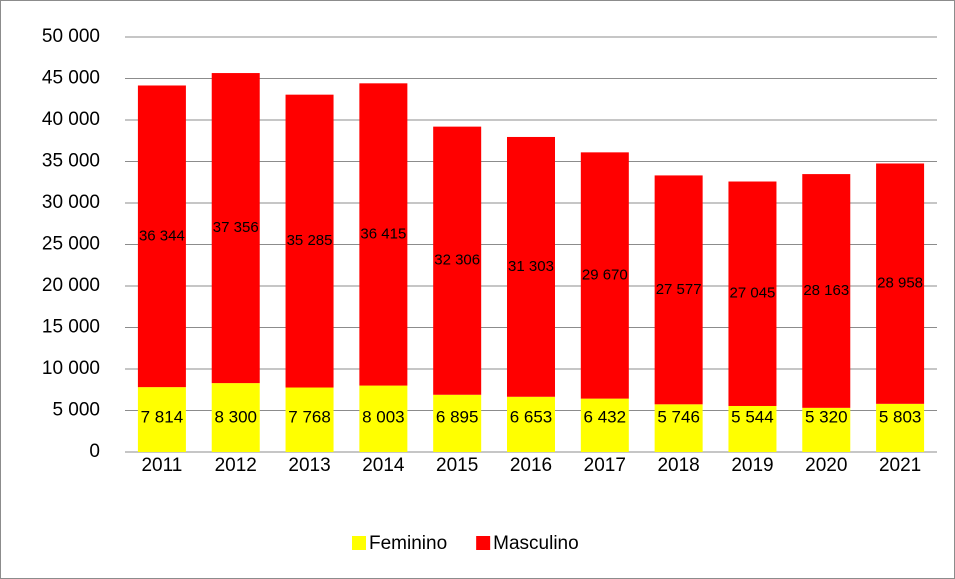 The width and height of the screenshot is (955, 579). Describe the element at coordinates (531, 416) in the screenshot. I see `data-label: 6 653` at that location.